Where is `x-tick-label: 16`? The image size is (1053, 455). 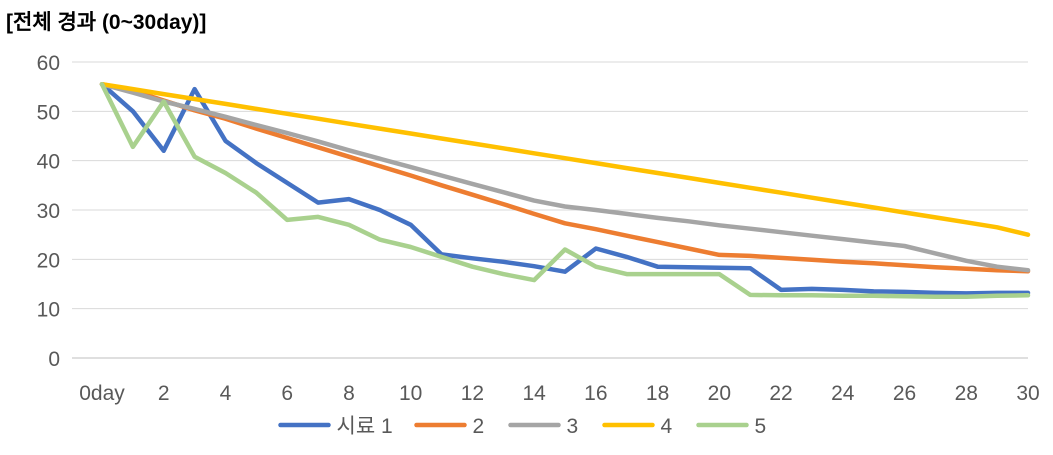
x-tick-label: 16 is located at coordinates (595, 393).